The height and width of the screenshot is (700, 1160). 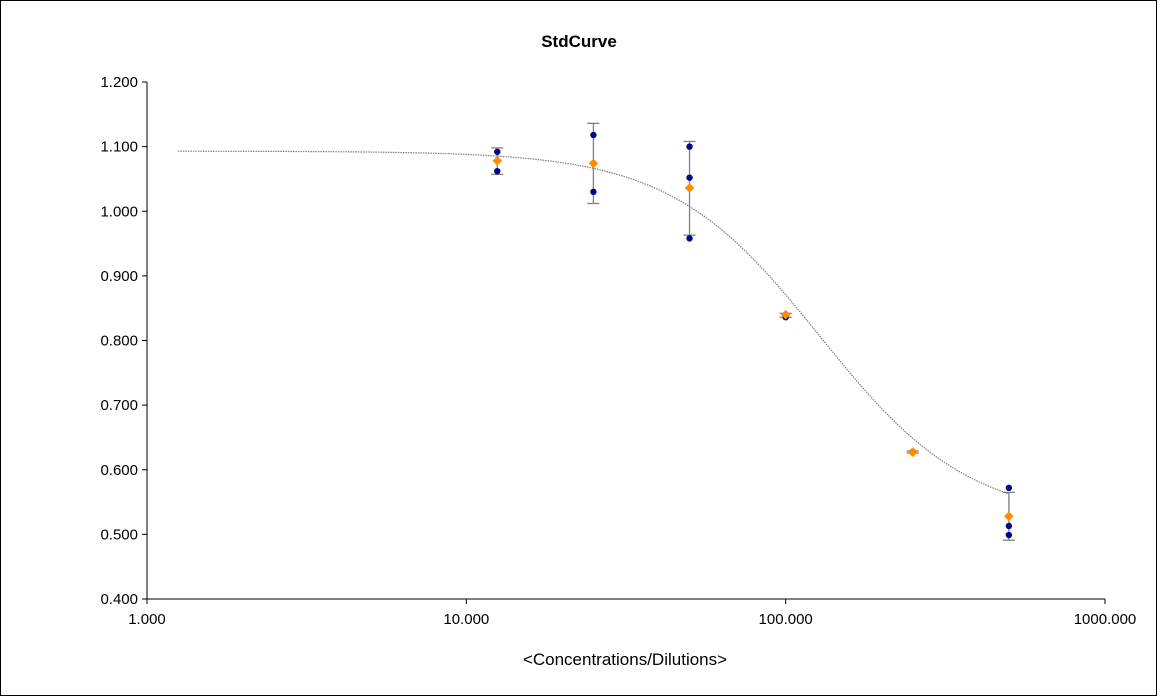 I want to click on chart-title: StdCurve, so click(x=579, y=41).